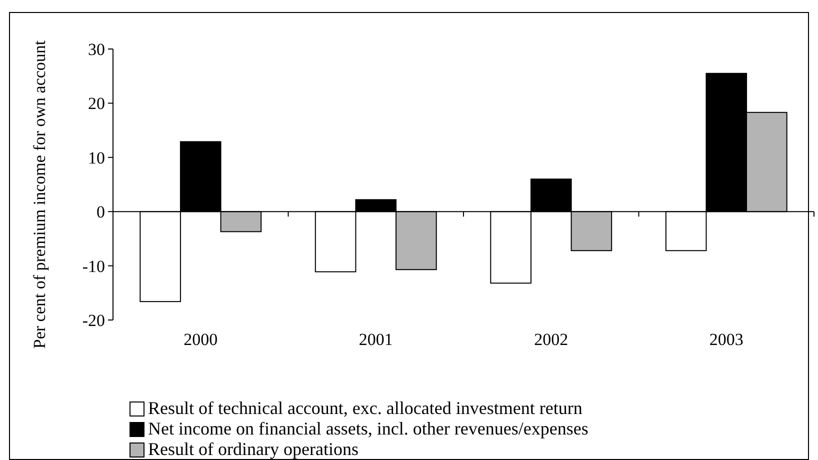  What do you see at coordinates (726, 339) in the screenshot?
I see `x-tick-label: 2003` at bounding box center [726, 339].